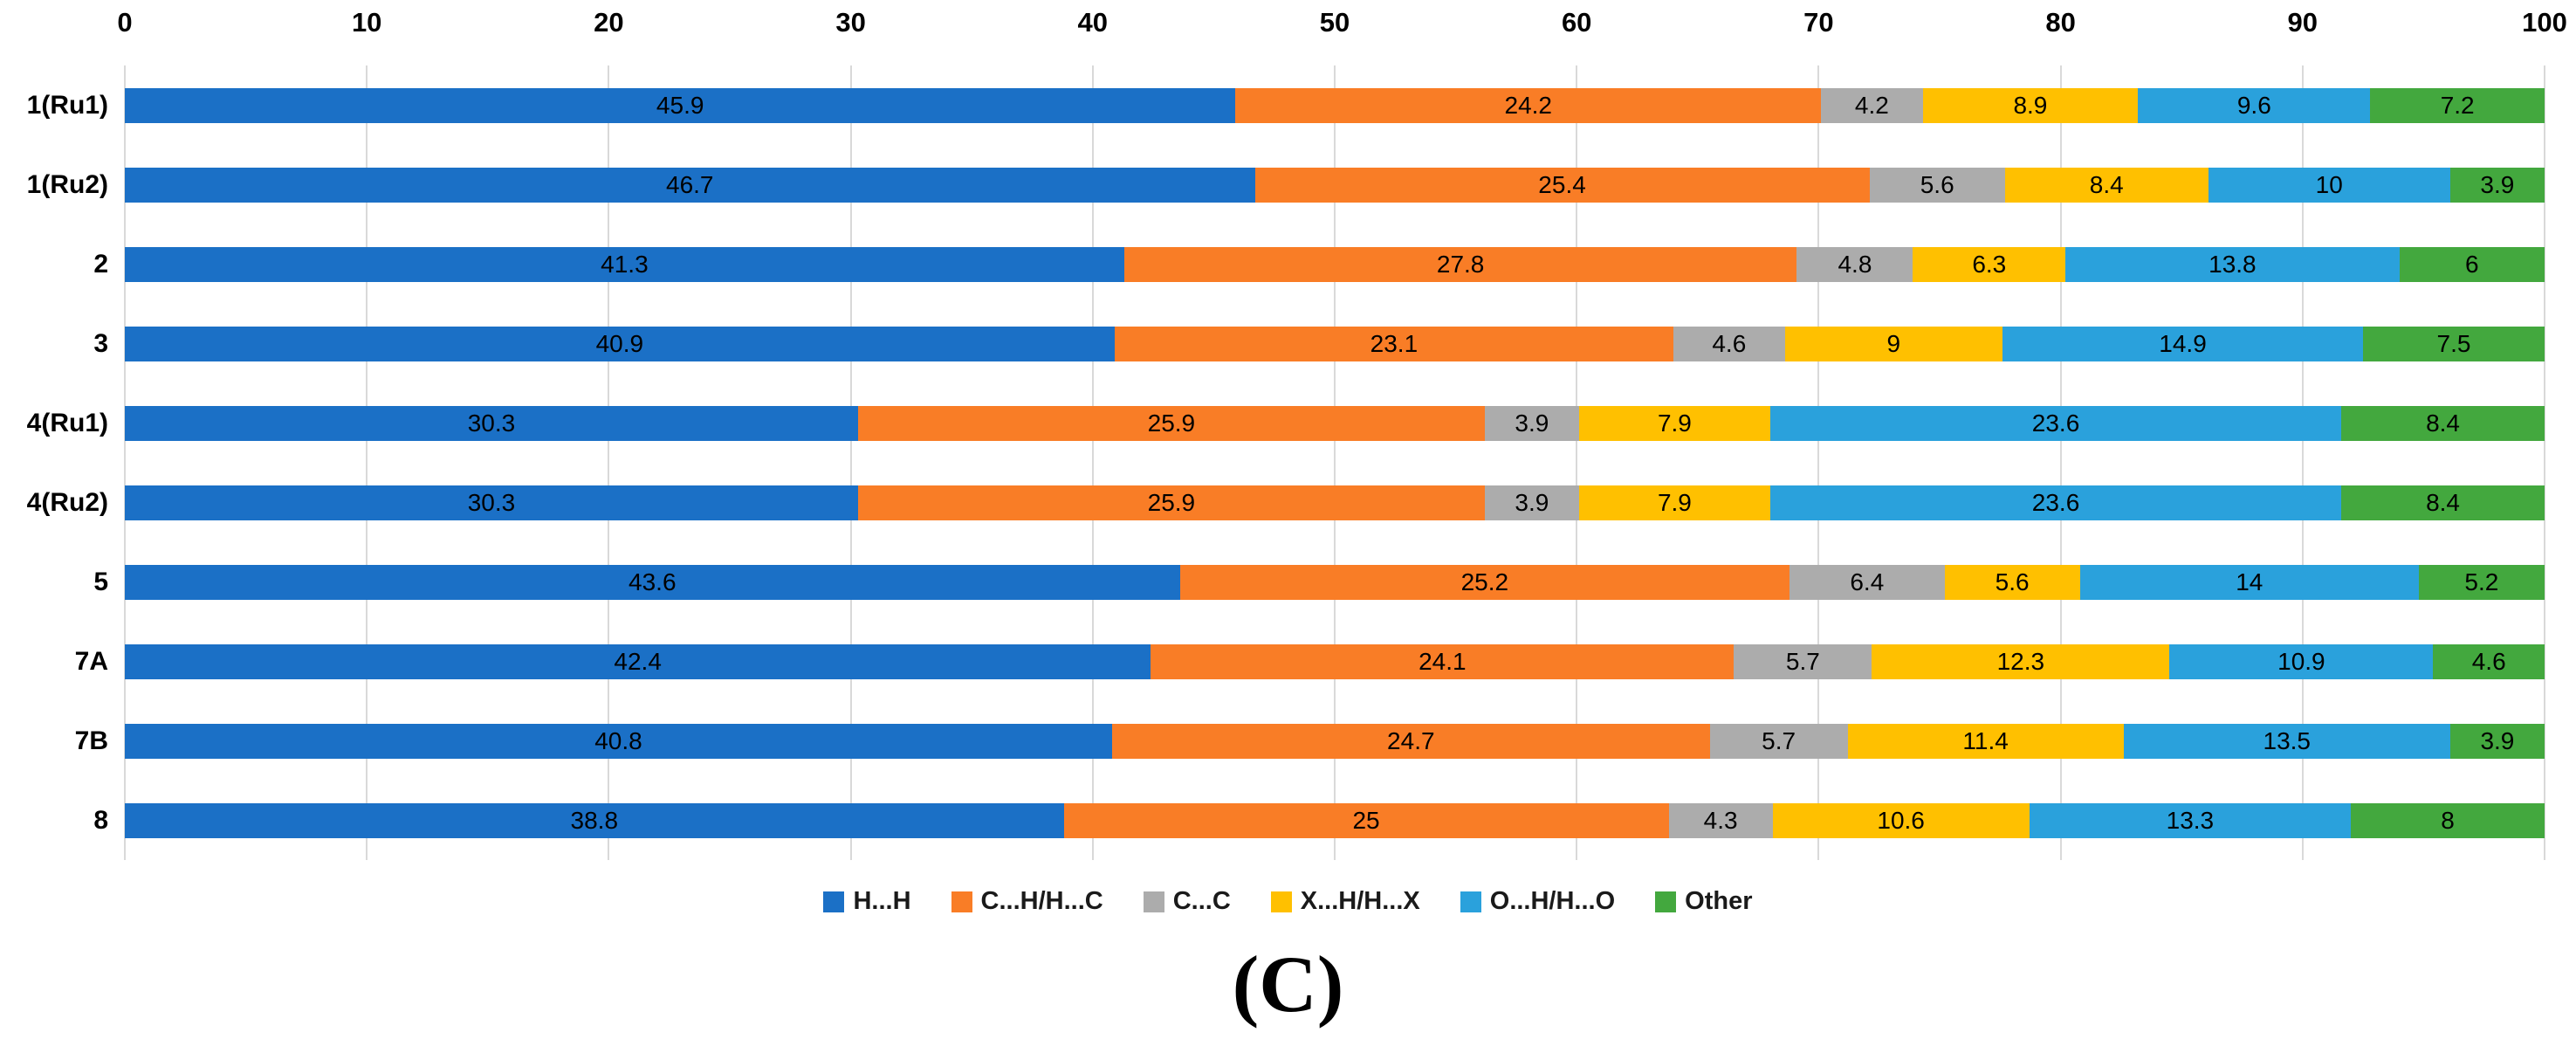 The width and height of the screenshot is (2576, 1053). Describe the element at coordinates (1345, 901) in the screenshot. I see `legend-item: X...H/H...X` at that location.